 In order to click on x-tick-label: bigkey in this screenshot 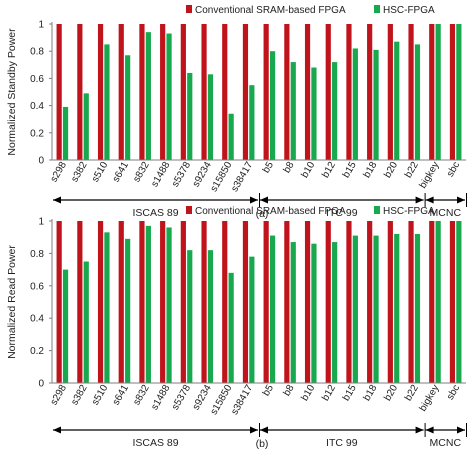, I will do `click(430, 398)`.